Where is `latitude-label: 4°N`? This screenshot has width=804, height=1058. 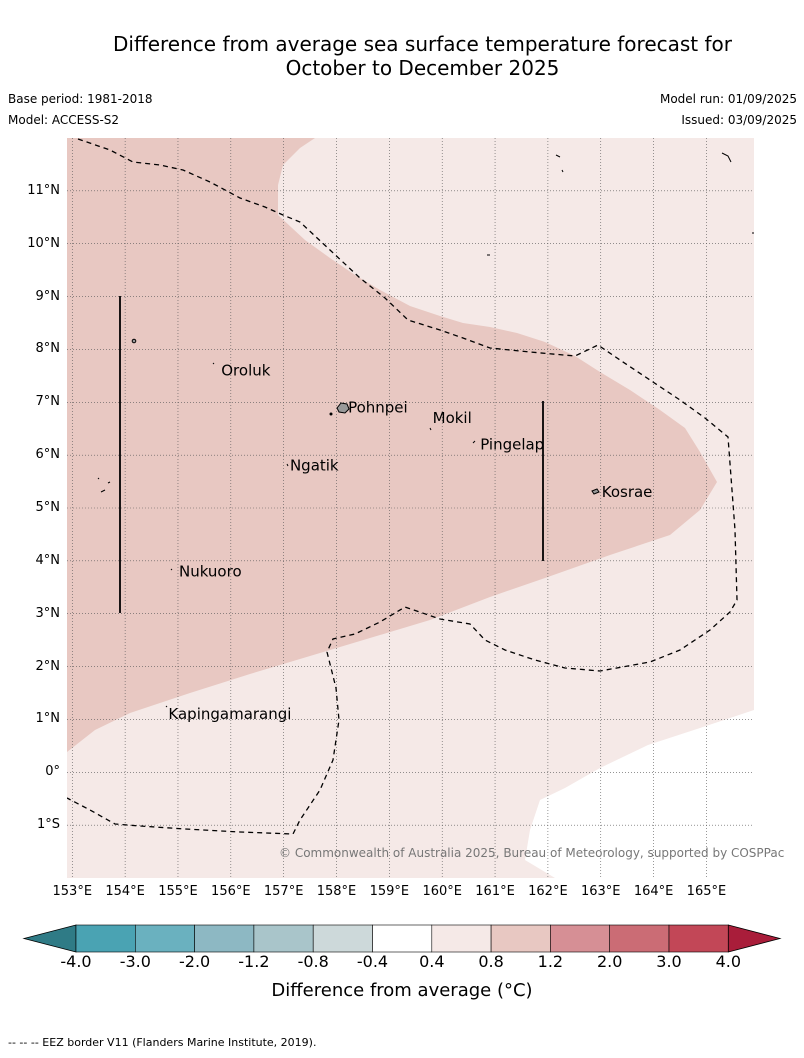
latitude-label: 4°N is located at coordinates (48, 560).